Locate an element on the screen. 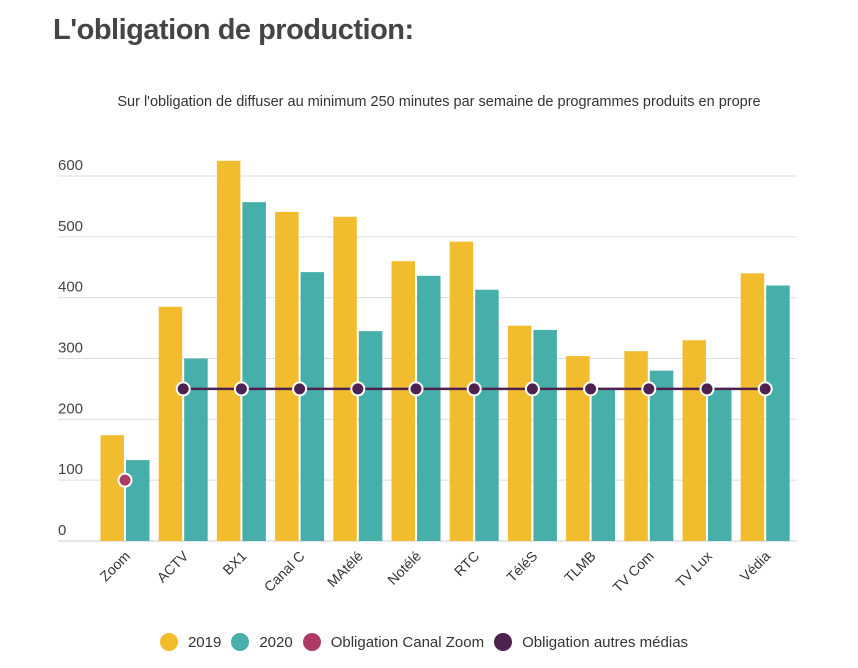  chart-title: L'obligation de production: is located at coordinates (233, 30).